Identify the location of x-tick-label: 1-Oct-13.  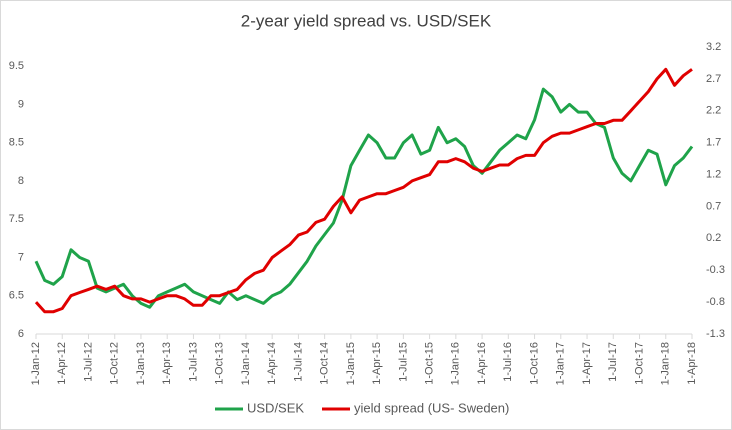
(220, 363).